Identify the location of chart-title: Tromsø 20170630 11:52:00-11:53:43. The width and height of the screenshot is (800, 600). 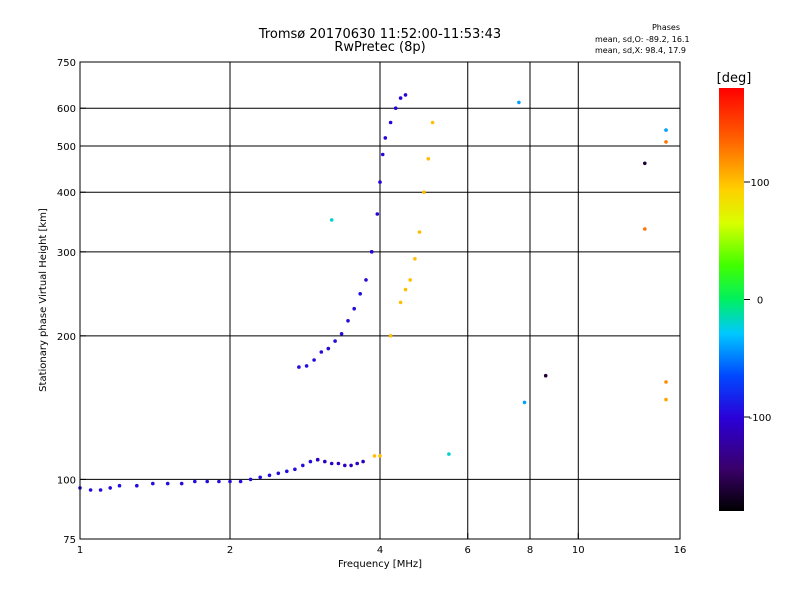
(380, 34).